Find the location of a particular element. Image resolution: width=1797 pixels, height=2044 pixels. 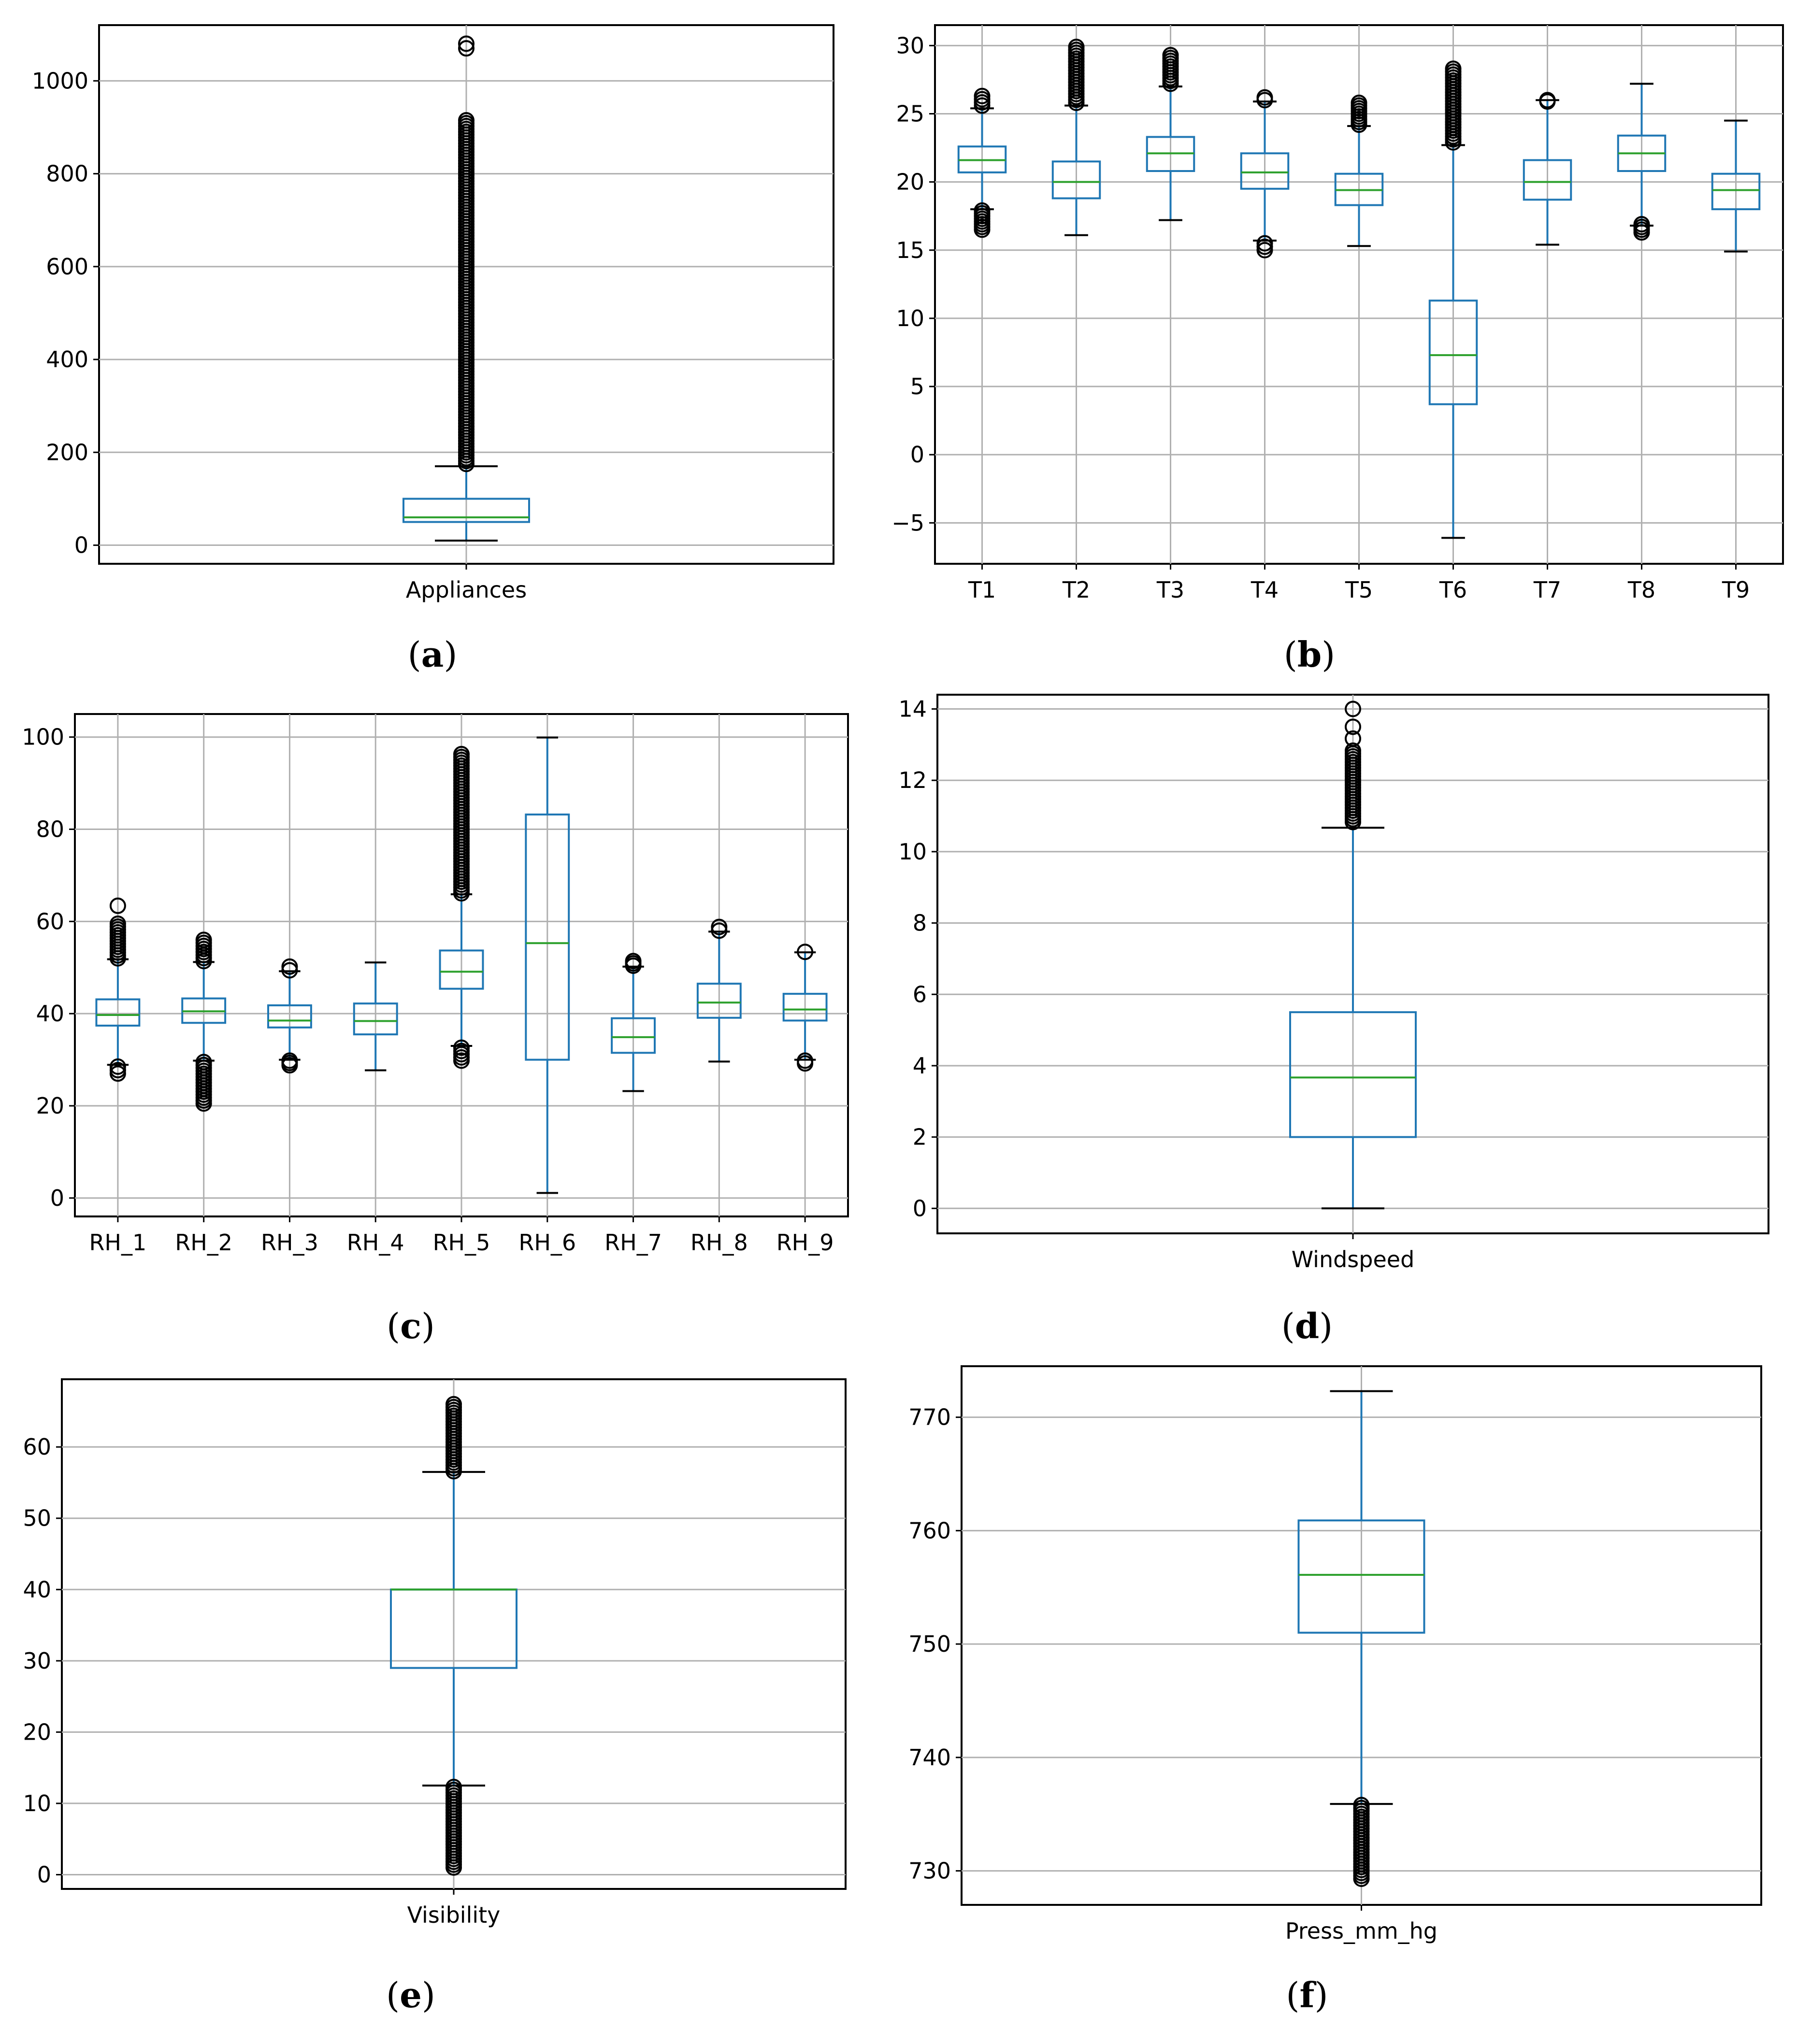

y-tick-label: 740 is located at coordinates (929, 1757).